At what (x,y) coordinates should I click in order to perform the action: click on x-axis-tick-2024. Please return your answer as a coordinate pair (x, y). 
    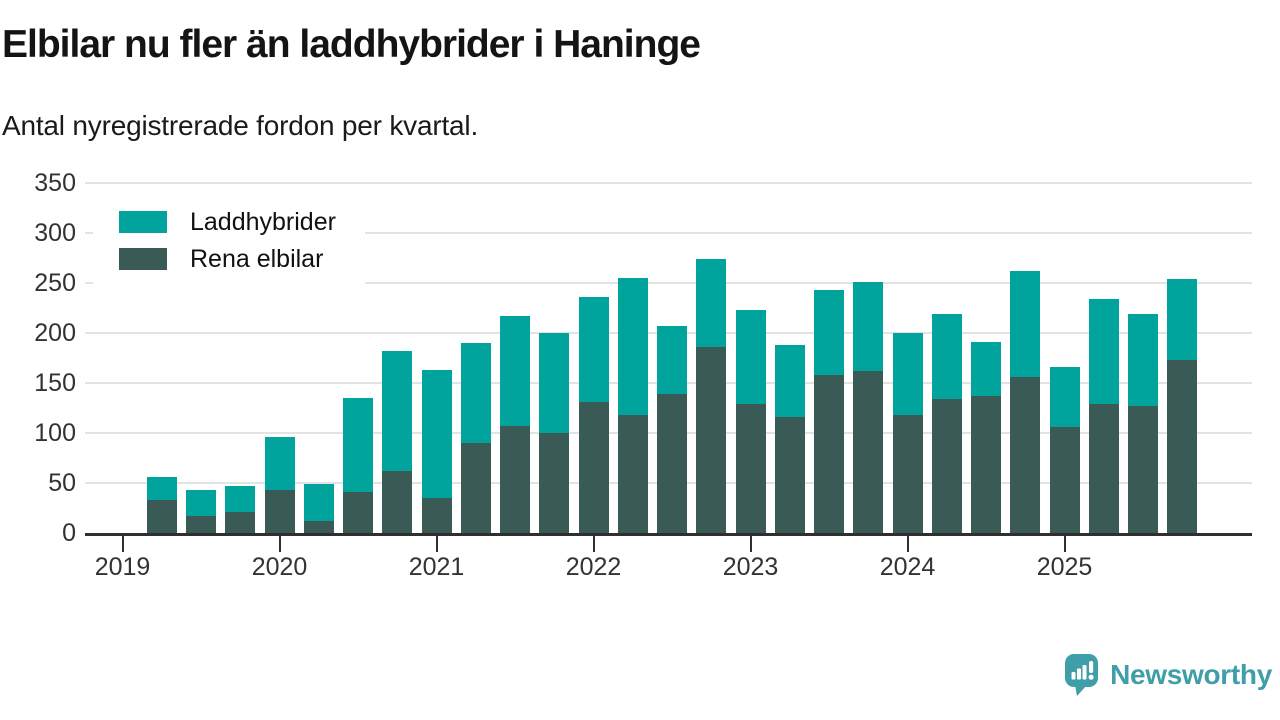
    Looking at the image, I should click on (907, 544).